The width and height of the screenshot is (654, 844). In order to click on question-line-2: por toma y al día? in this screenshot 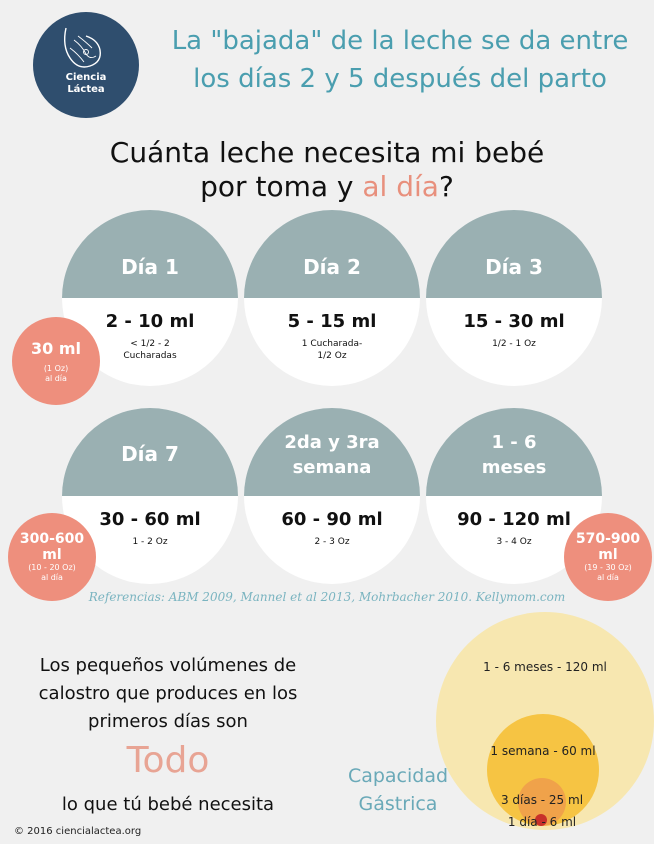, I will do `click(327, 187)`.